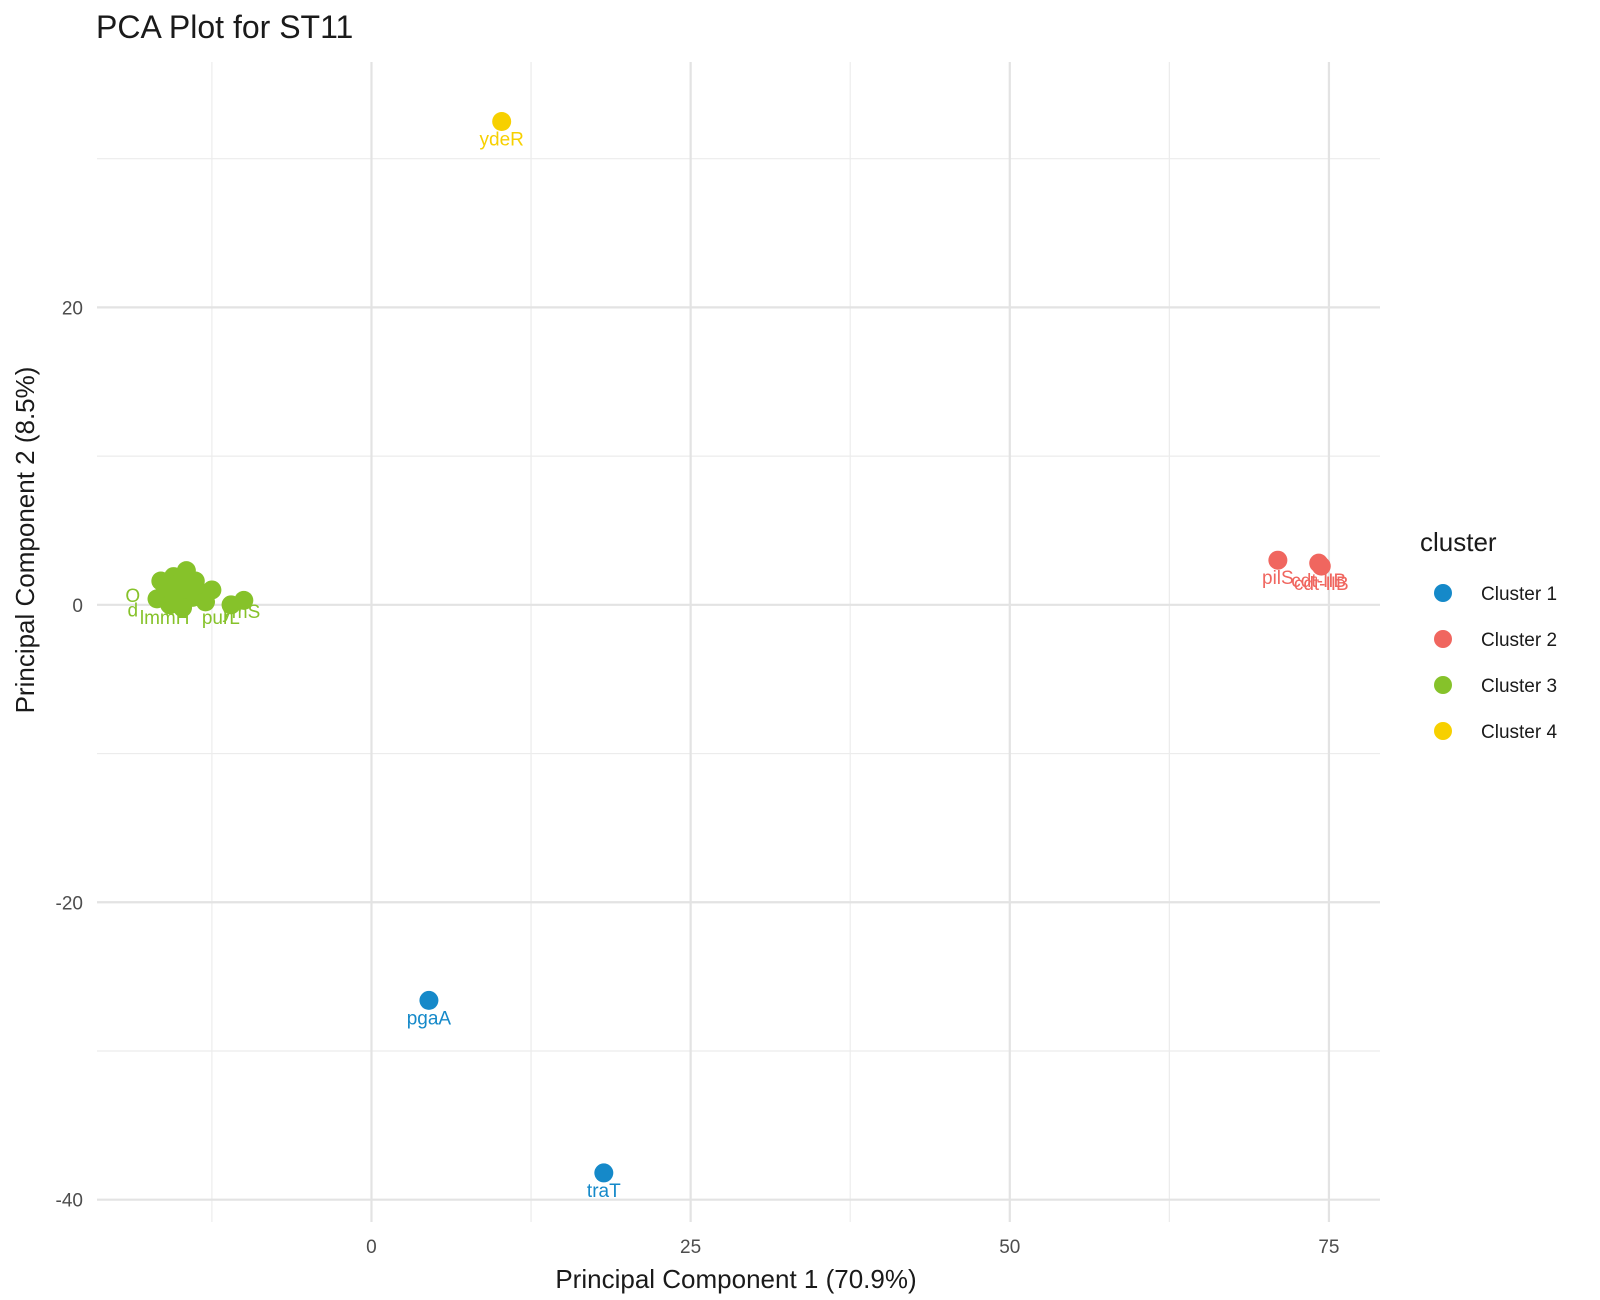 The height and width of the screenshot is (1300, 1600). What do you see at coordinates (132, 596) in the screenshot?
I see `point-label: O` at bounding box center [132, 596].